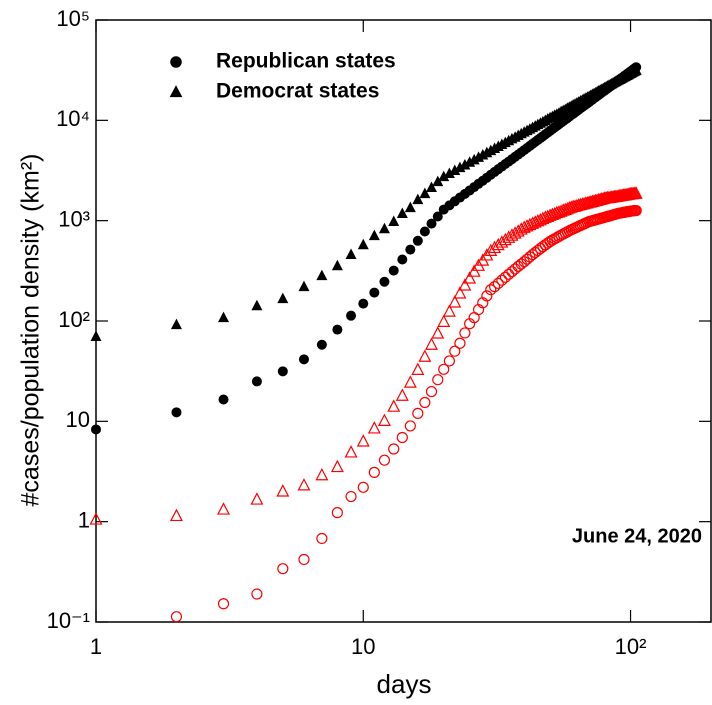 This screenshot has width=712, height=705. Describe the element at coordinates (306, 61) in the screenshot. I see `legend-label: Republican states` at that location.